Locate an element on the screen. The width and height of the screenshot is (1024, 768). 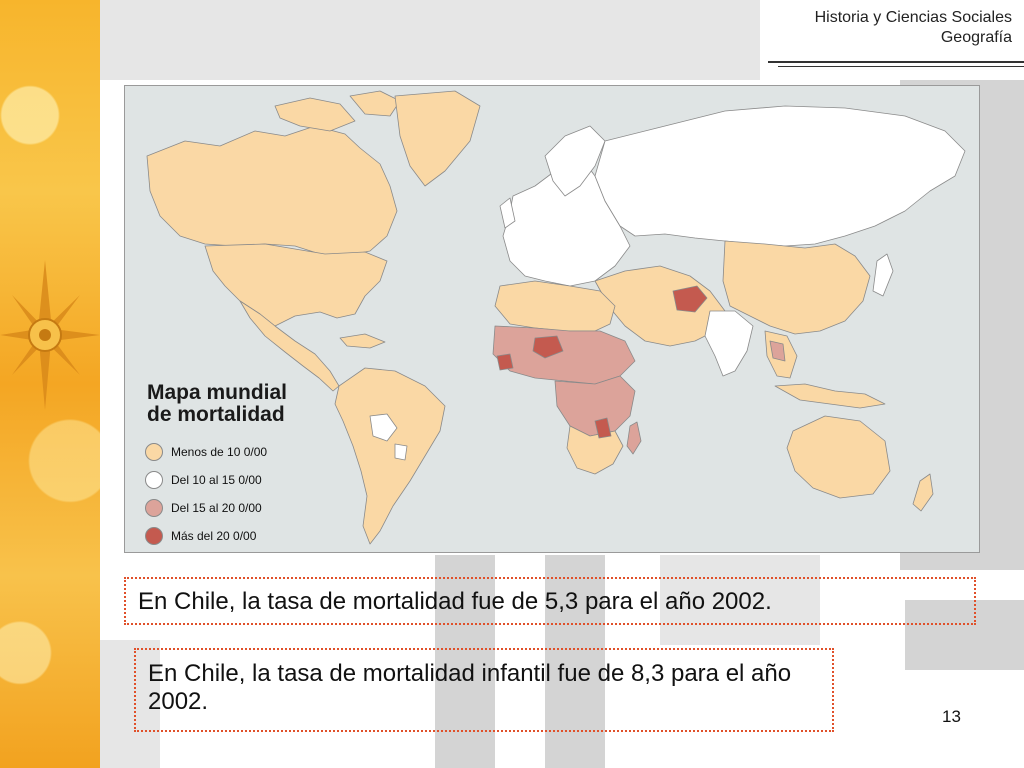
region-china-east-asia is located at coordinates (796, 287).